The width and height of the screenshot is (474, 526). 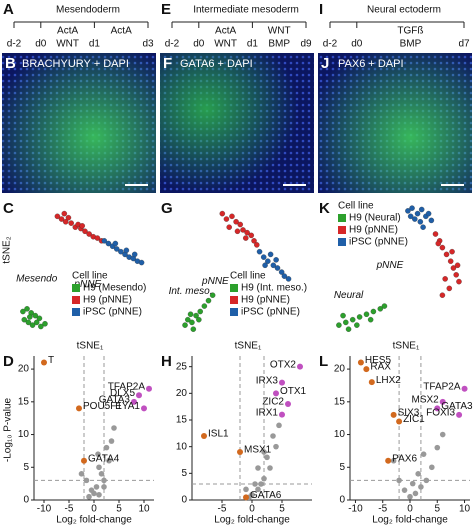 I want to click on gene-label: DLX5, so click(x=122, y=393).